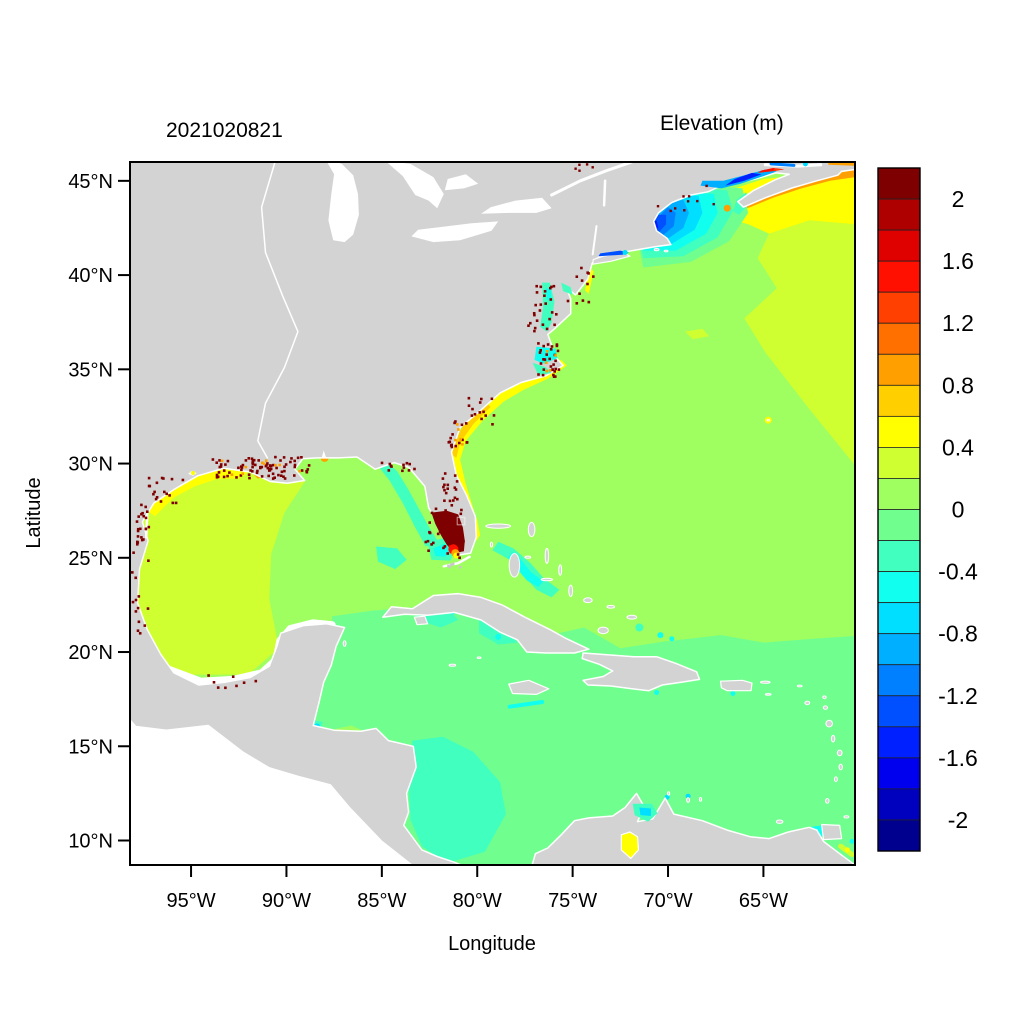  What do you see at coordinates (782, 164) in the screenshot?
I see `northumberland-blue` at bounding box center [782, 164].